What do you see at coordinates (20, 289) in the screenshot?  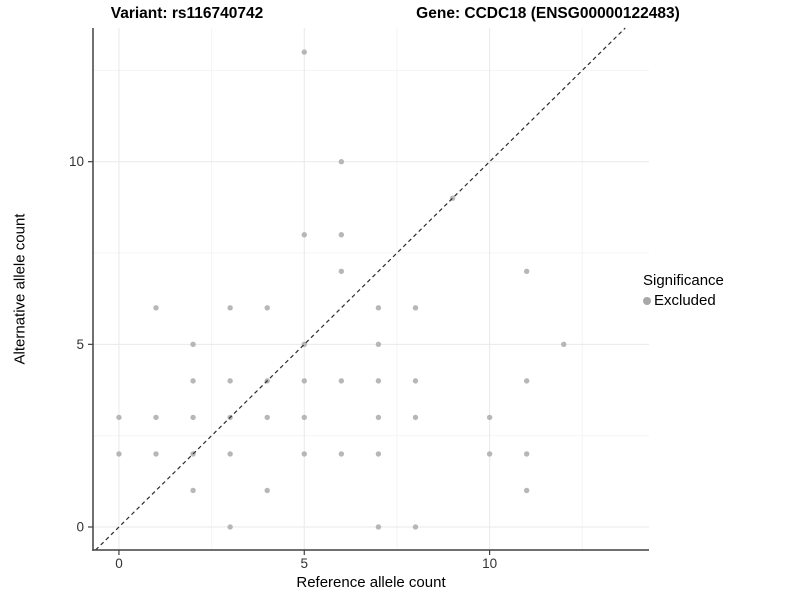 I see `y-axis-title: Alternative allele count` at bounding box center [20, 289].